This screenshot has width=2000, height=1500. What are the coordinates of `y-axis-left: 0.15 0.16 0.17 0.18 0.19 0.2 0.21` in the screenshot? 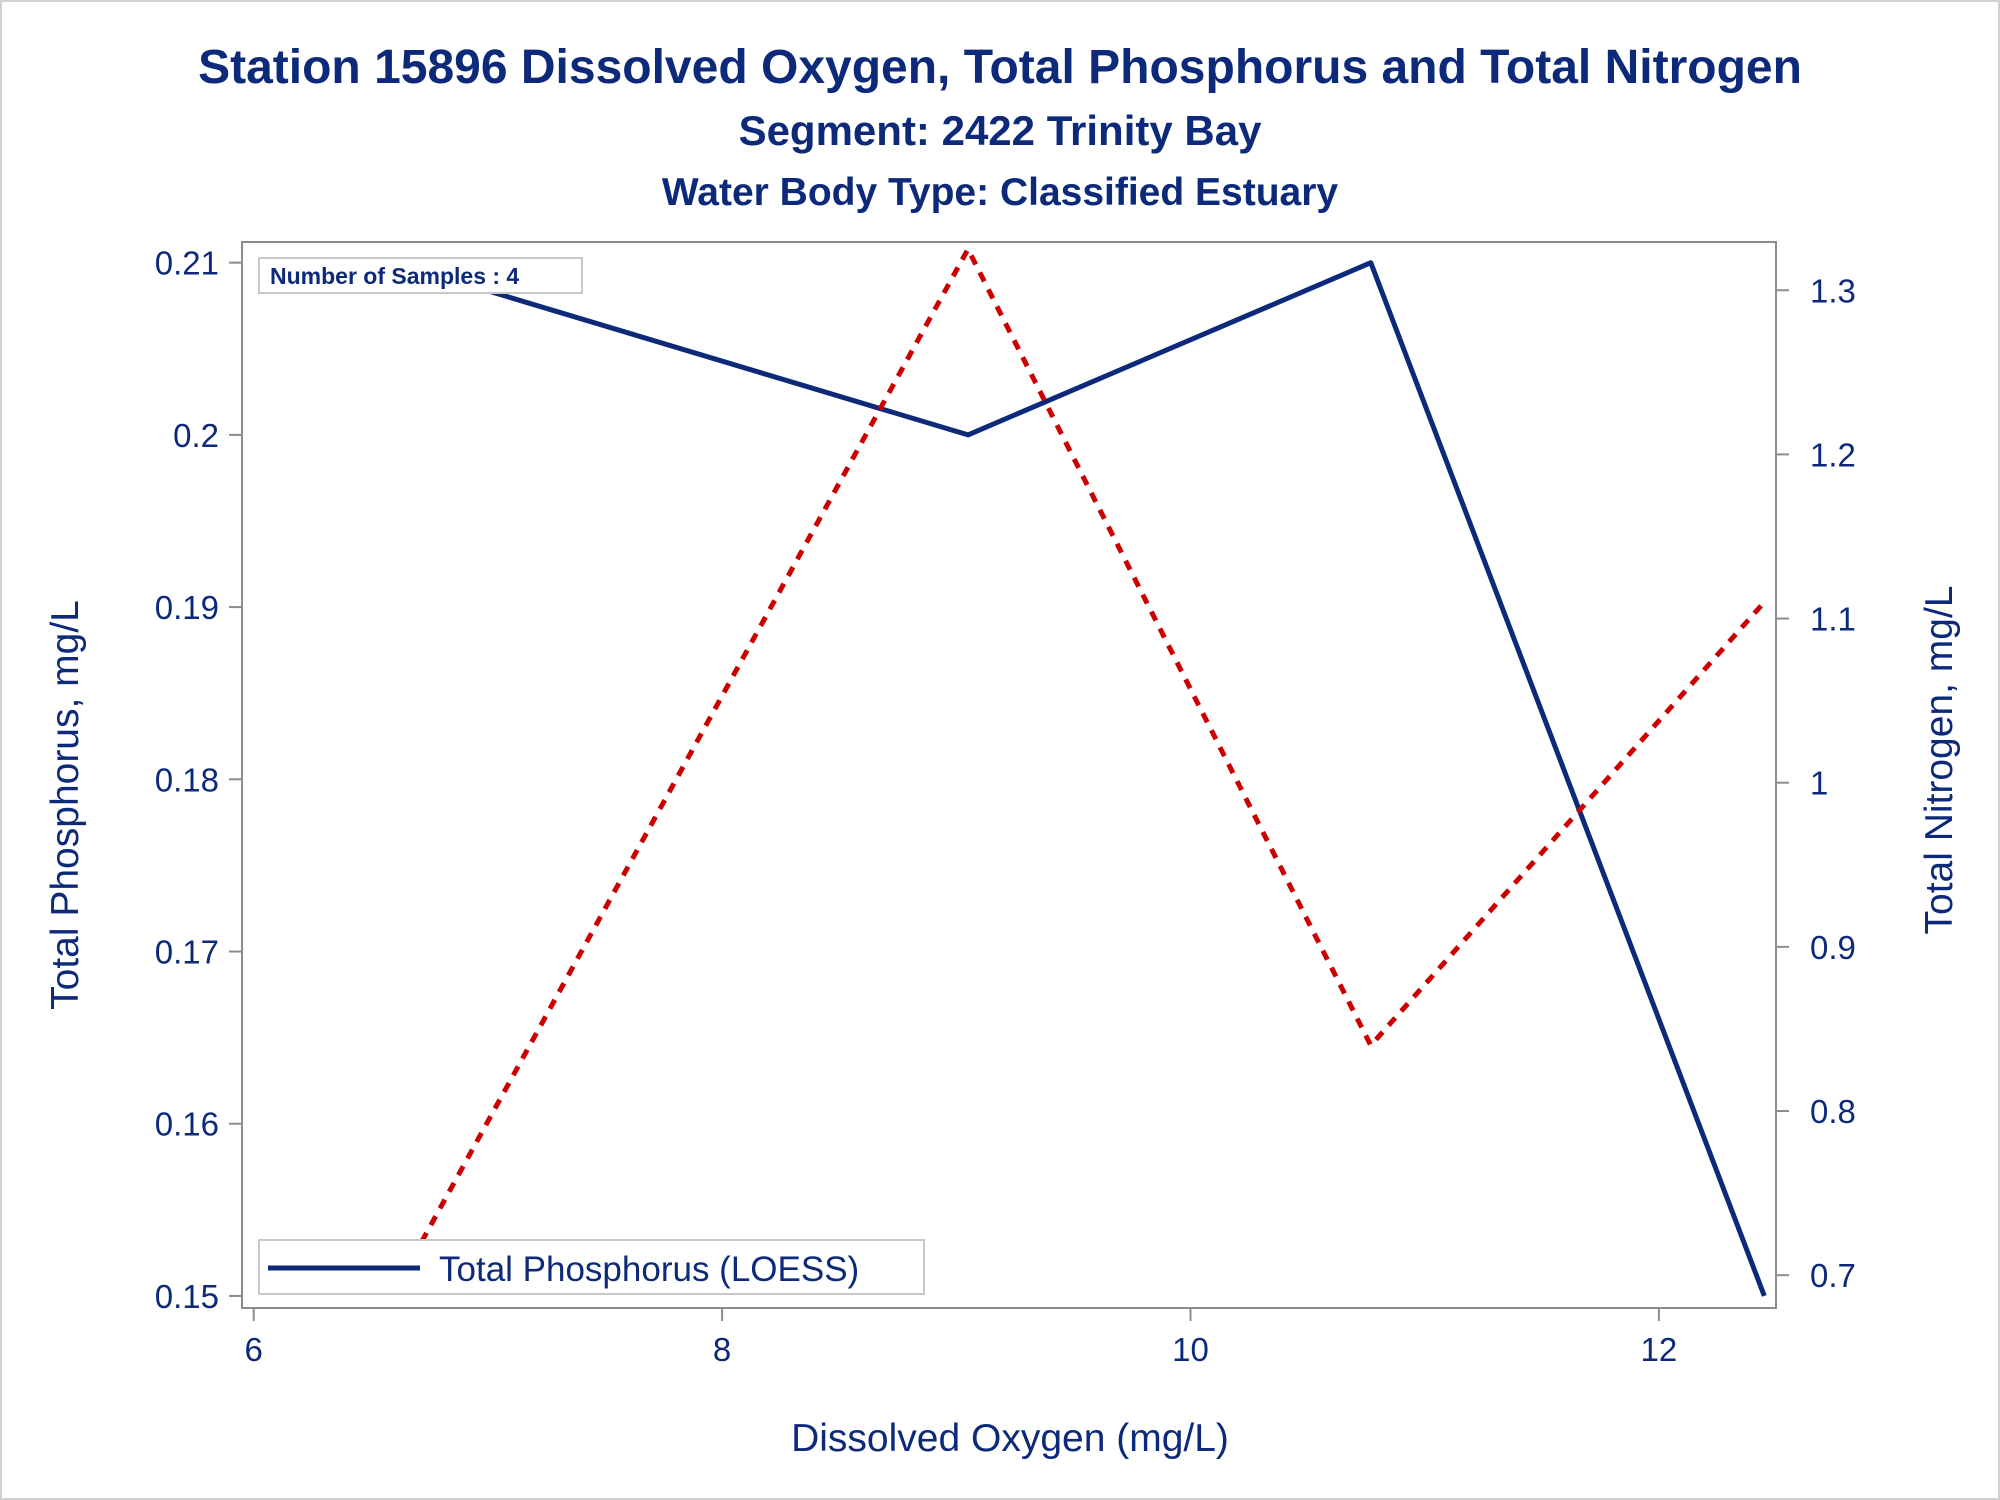 It's located at (198, 780).